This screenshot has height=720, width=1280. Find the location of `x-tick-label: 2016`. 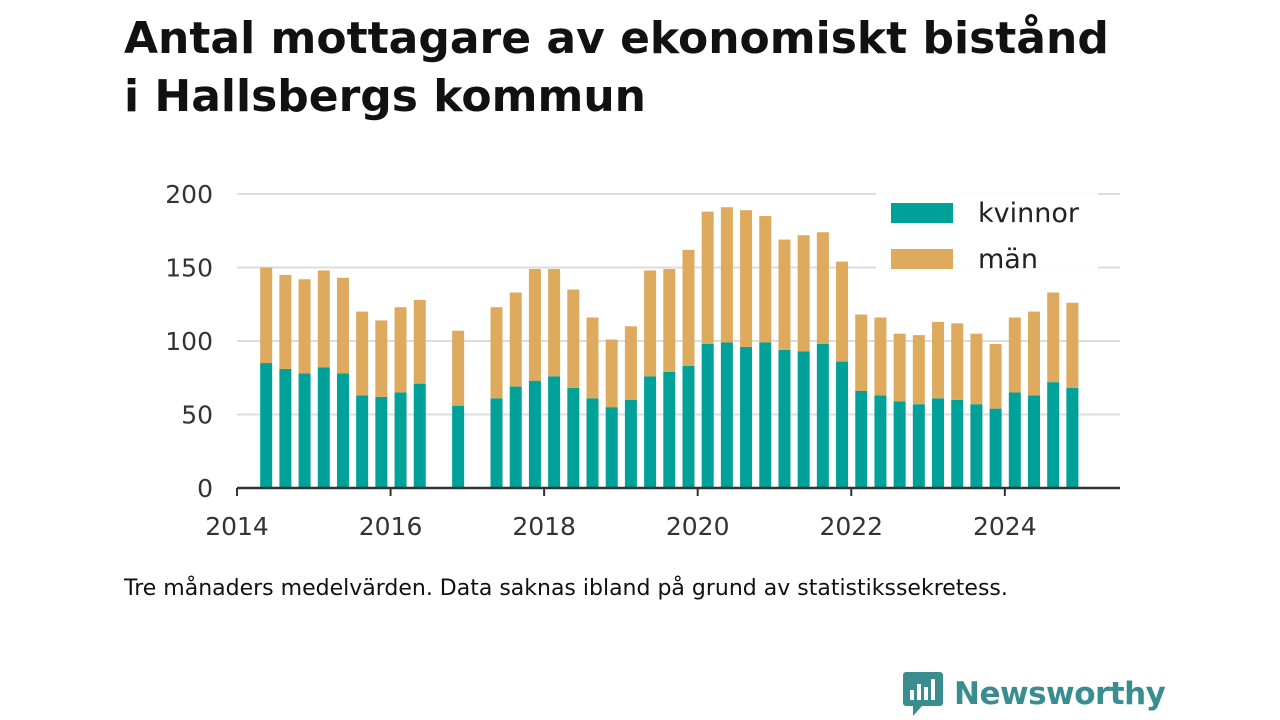

x-tick-label: 2016 is located at coordinates (391, 526).